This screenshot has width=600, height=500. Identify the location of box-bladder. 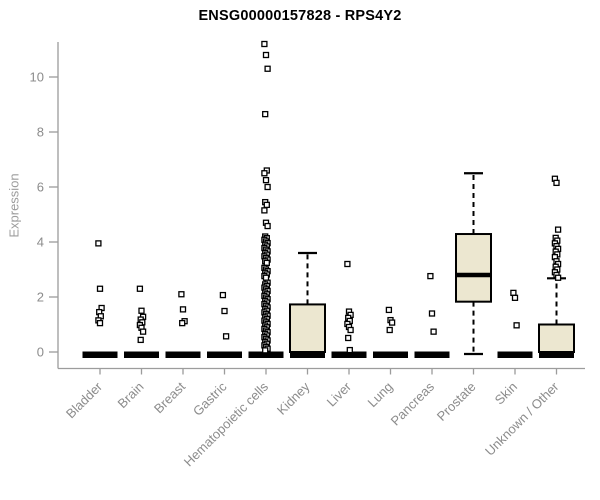
(100, 355).